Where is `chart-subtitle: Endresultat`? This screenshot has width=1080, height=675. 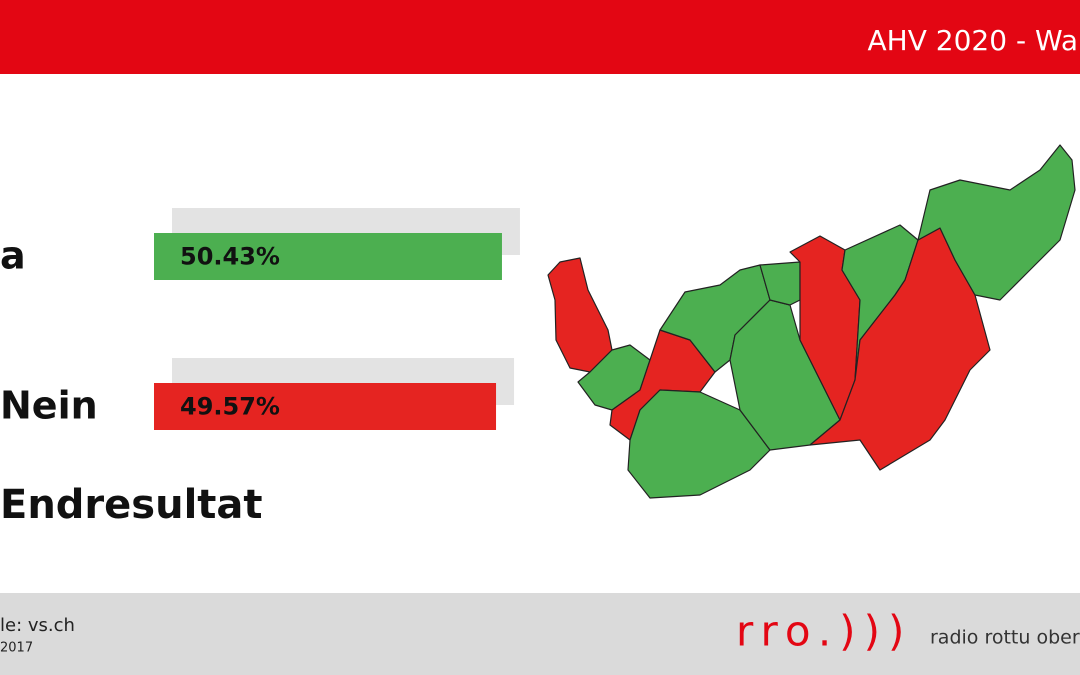
chart-subtitle: Endresultat is located at coordinates (131, 505).